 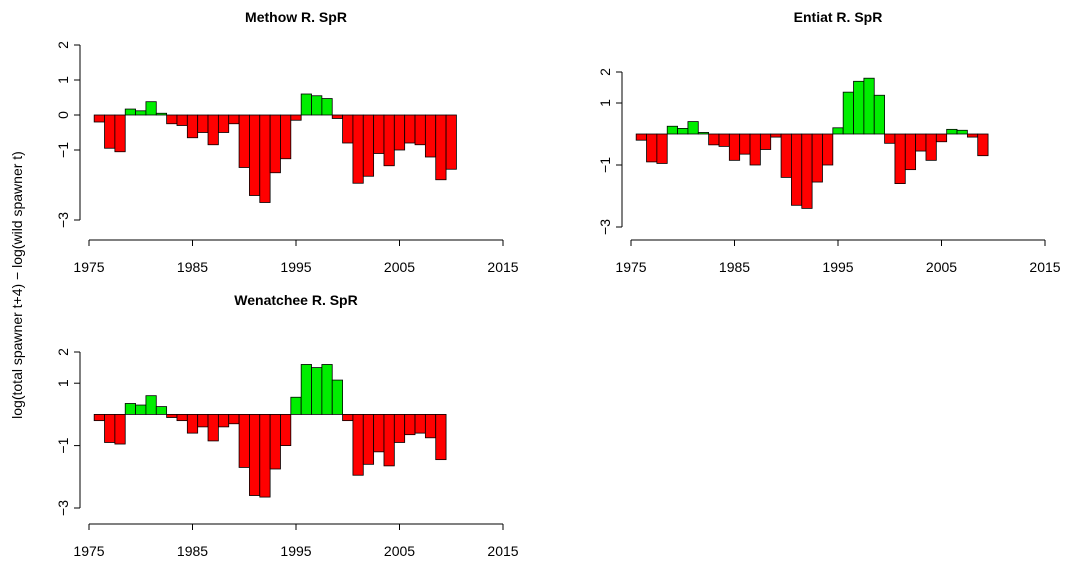 What do you see at coordinates (63, 150) in the screenshot?
I see `y-tick-label: −1` at bounding box center [63, 150].